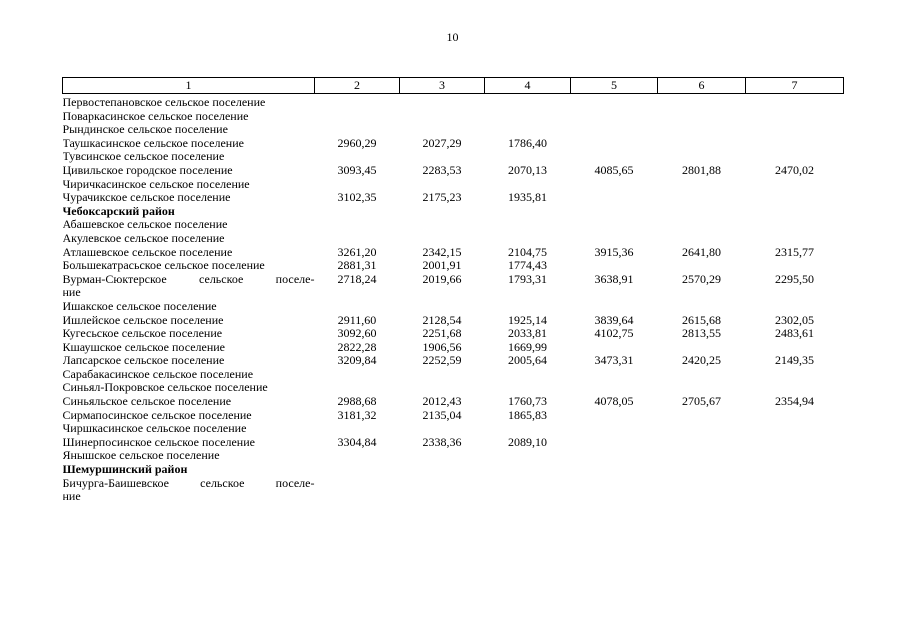 The height and width of the screenshot is (640, 905). I want to click on value-cell: 2718,24, so click(357, 279).